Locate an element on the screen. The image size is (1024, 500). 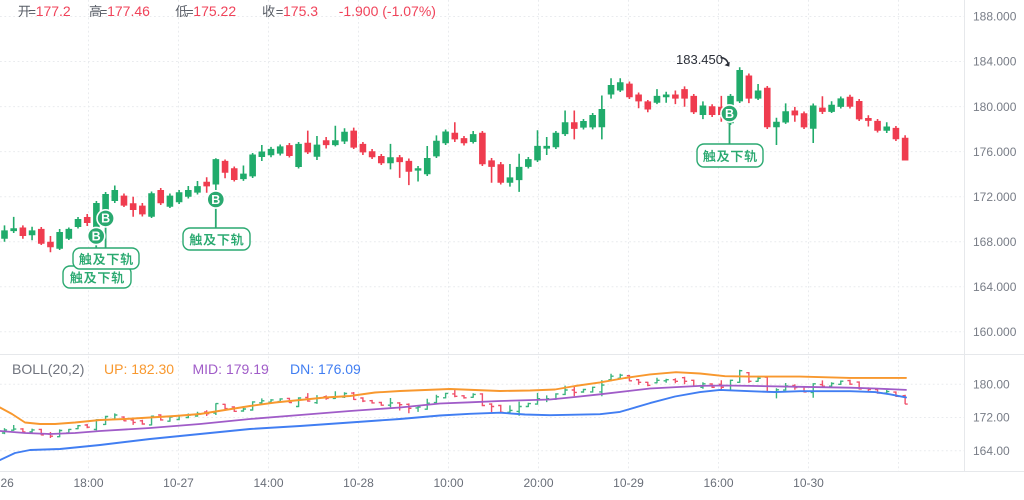
svg-text: BOLL(20,2) is located at coordinates (48, 369).